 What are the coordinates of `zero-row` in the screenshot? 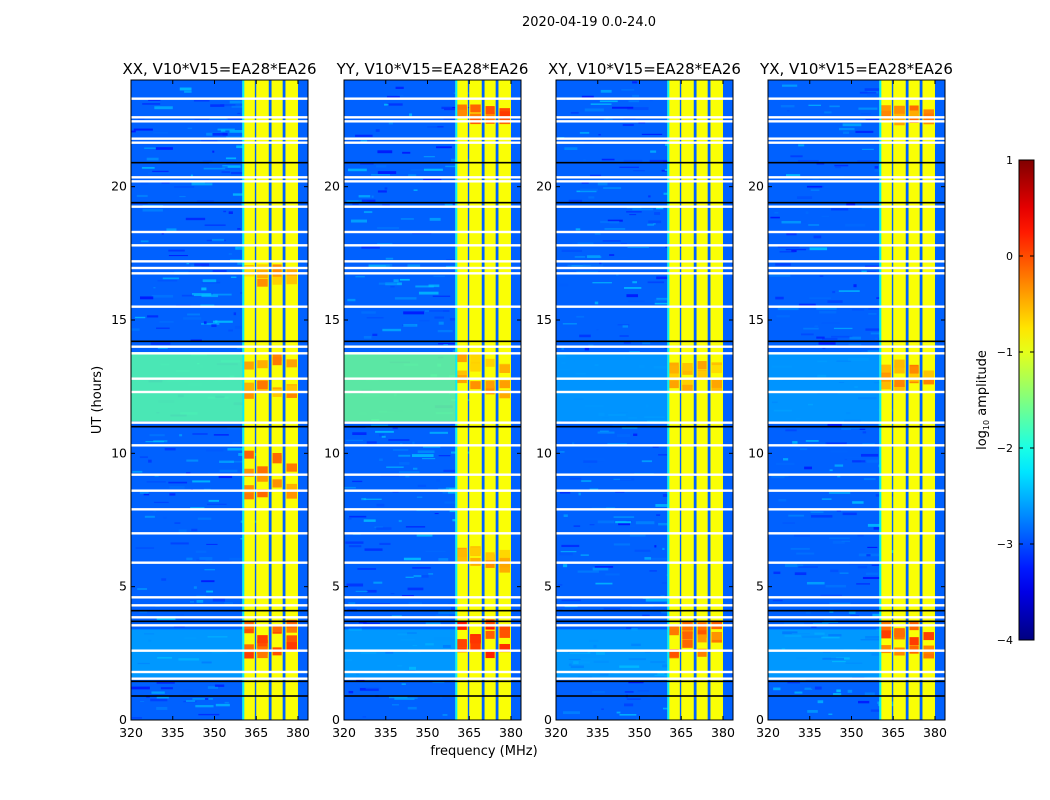 It's located at (644, 341).